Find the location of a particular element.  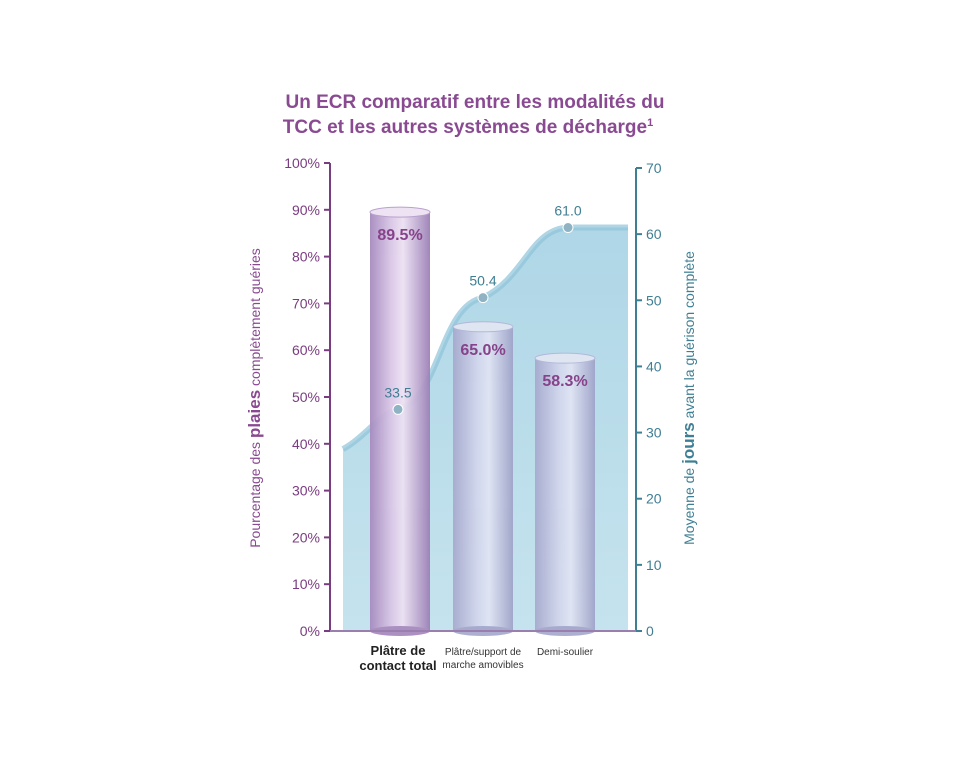

chart-title-line2: TCC et les autres systèmes de décharge1 is located at coordinates (468, 127).